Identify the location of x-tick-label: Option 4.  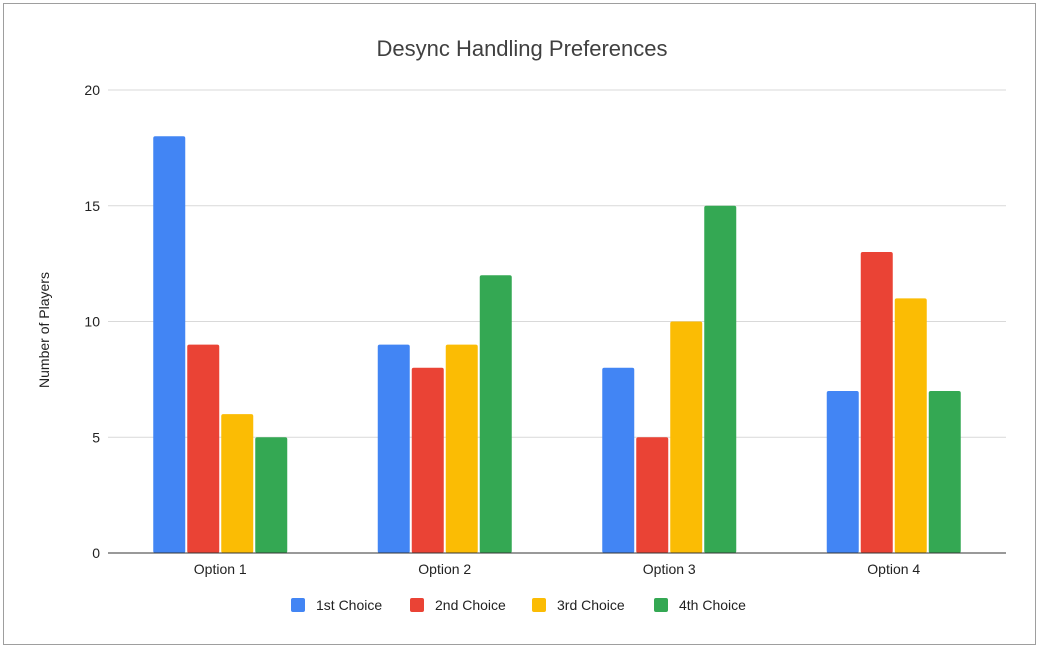
(893, 569).